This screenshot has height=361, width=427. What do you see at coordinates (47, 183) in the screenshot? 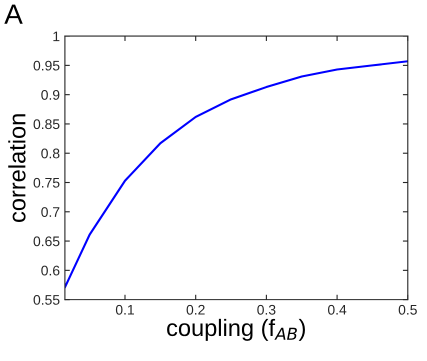
I see `y-tick-label: 0.75` at bounding box center [47, 183].